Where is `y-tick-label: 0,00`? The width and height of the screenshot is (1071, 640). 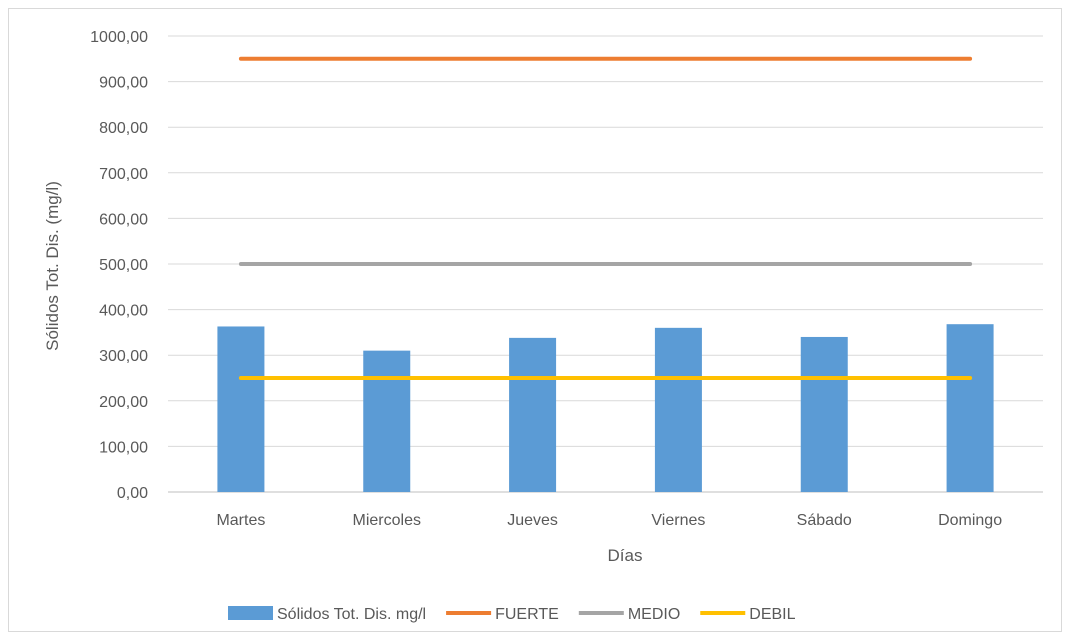 y-tick-label: 0,00 is located at coordinates (132, 493).